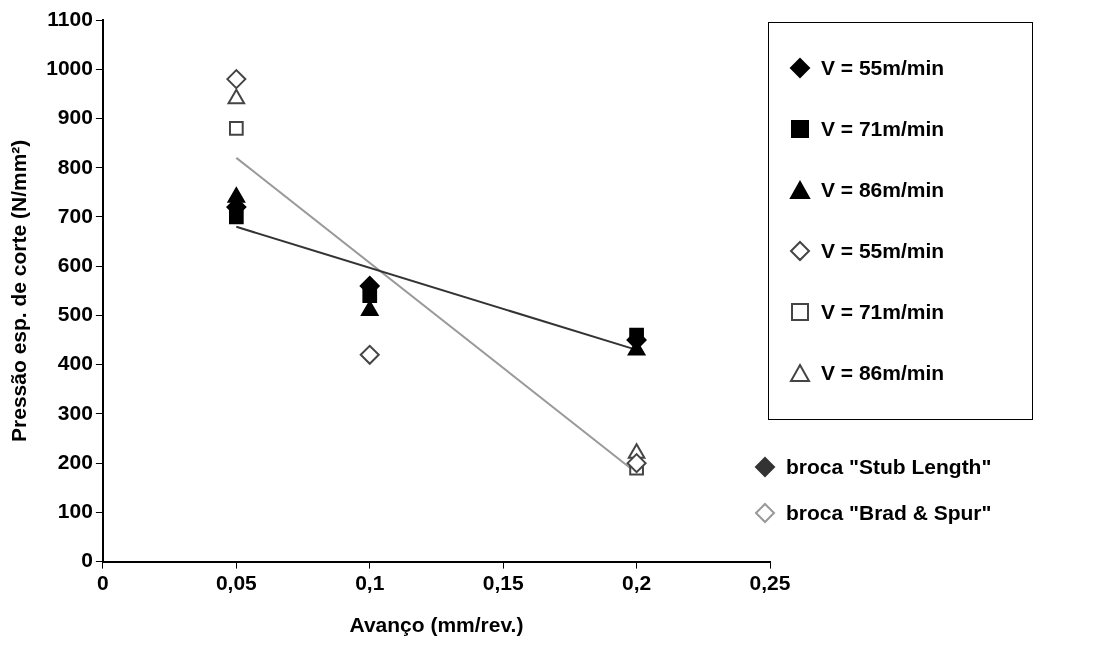 Image resolution: width=1108 pixels, height=647 pixels. What do you see at coordinates (770, 582) in the screenshot?
I see `x-tick-label: 0,25` at bounding box center [770, 582].